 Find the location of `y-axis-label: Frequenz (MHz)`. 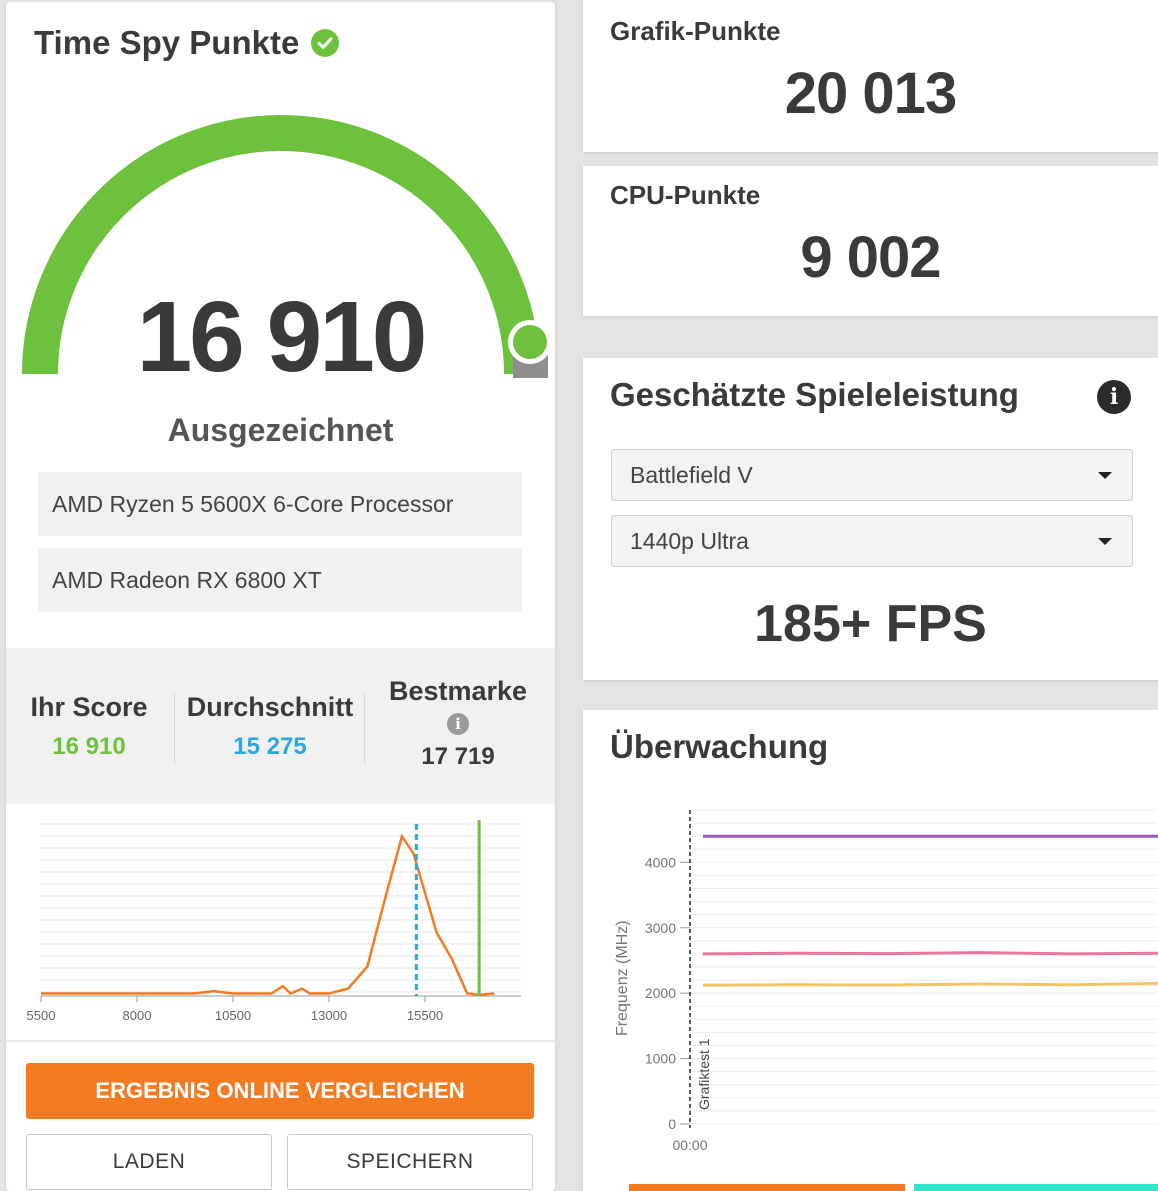

y-axis-label: Frequenz (MHz) is located at coordinates (622, 978).